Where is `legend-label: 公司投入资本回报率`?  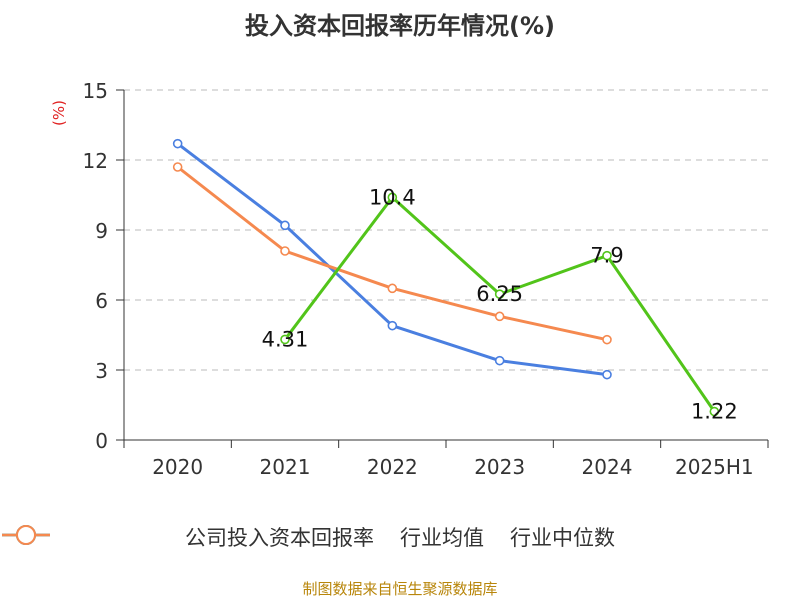
legend-label: 公司投入资本回报率 is located at coordinates (279, 538).